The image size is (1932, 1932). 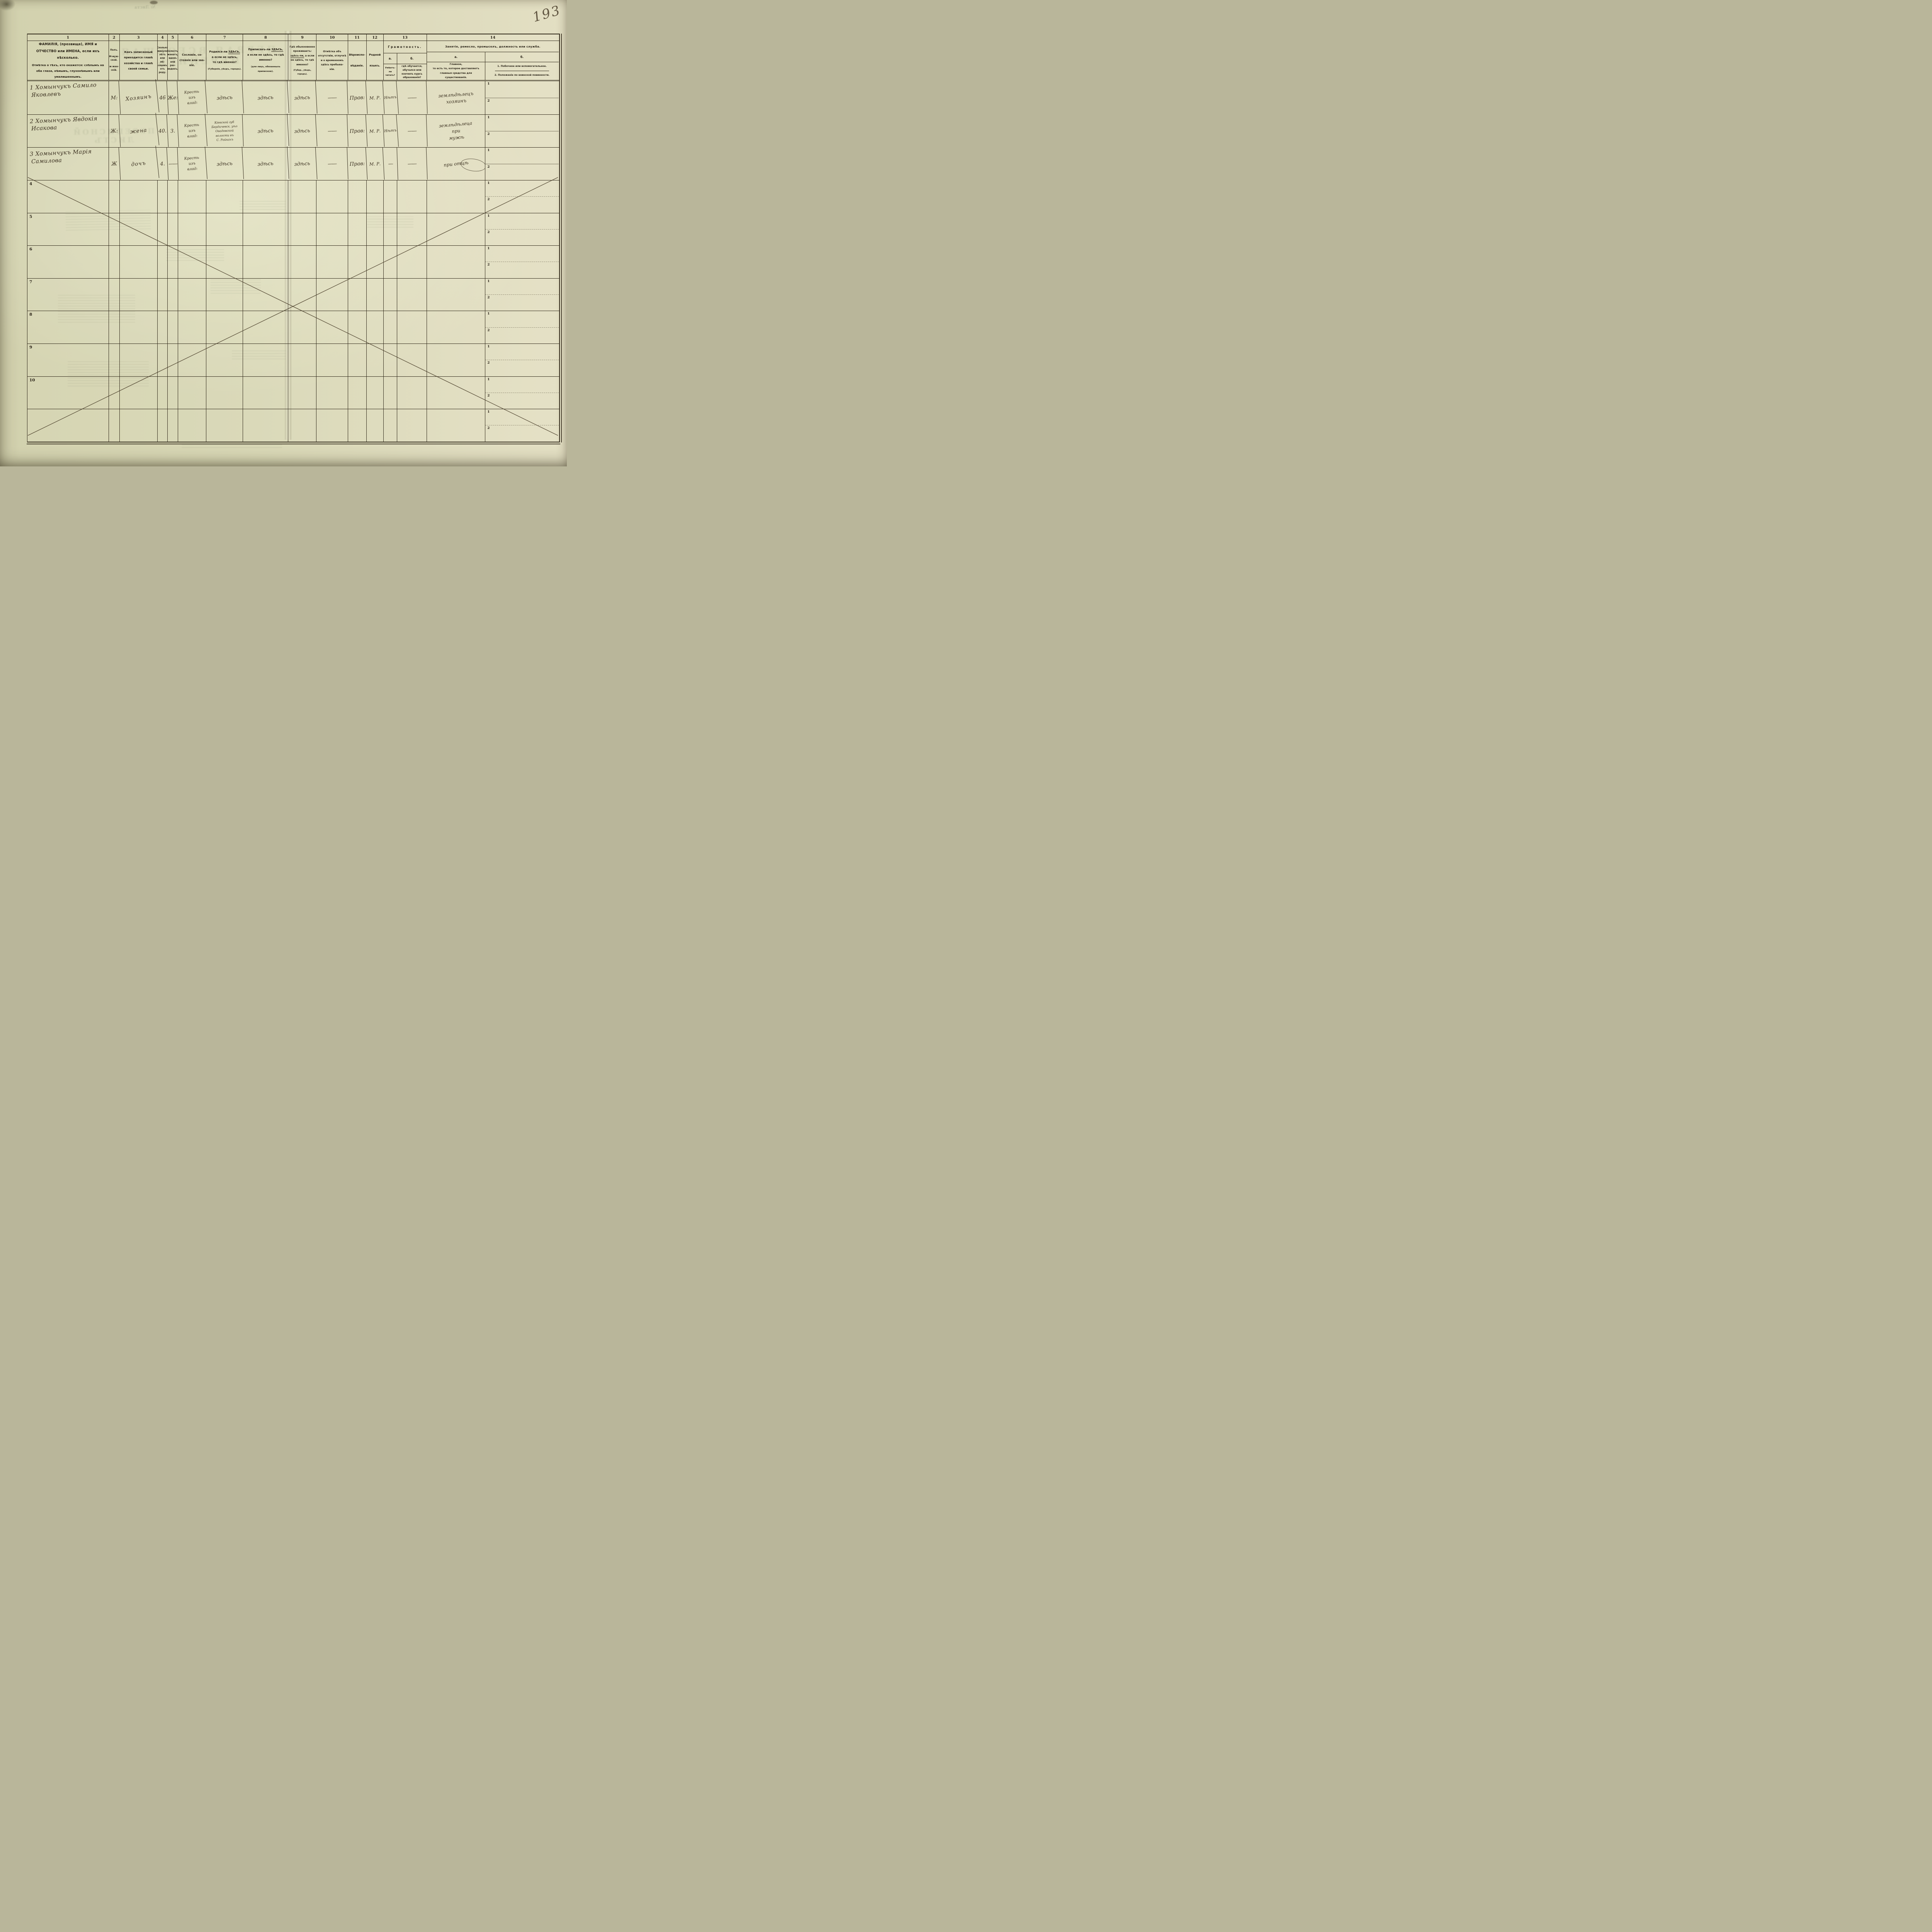 What do you see at coordinates (114, 37) in the screenshot?
I see `col-number: 2` at bounding box center [114, 37].